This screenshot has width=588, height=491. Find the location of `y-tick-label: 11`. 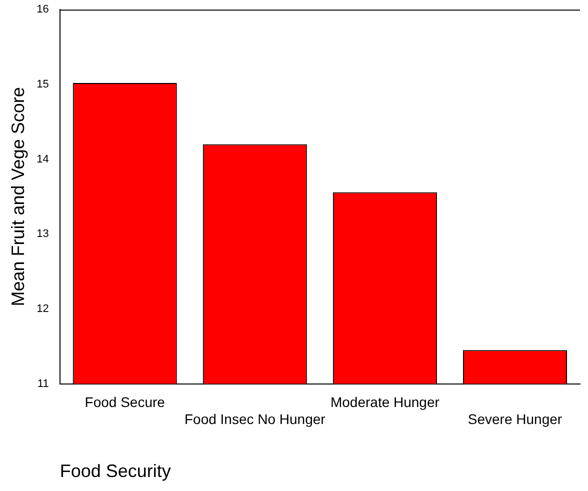

y-tick-label: 11 is located at coordinates (43, 384).